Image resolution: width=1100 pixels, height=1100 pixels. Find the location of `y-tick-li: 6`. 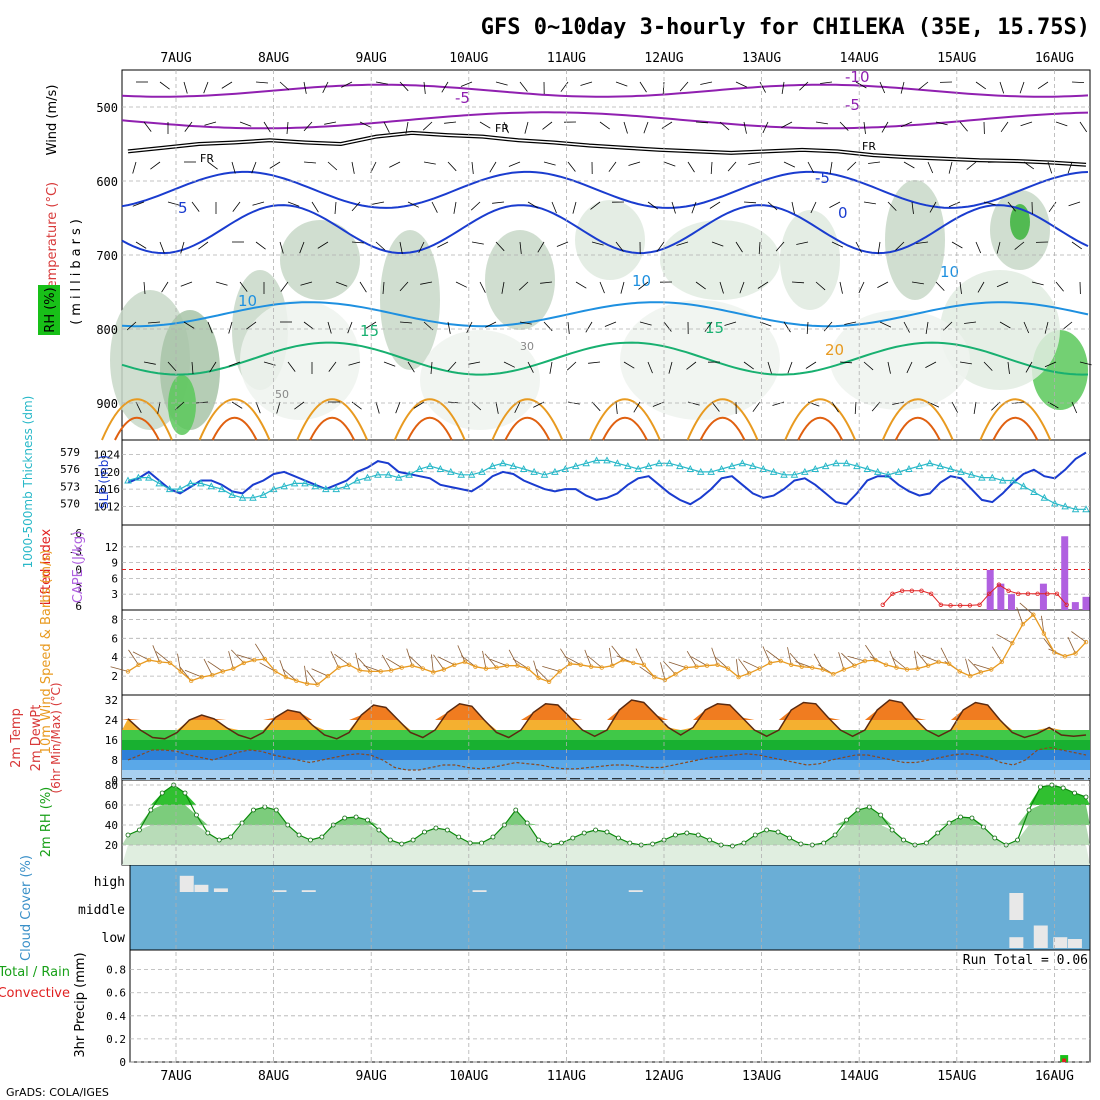

y-tick-li: 6 is located at coordinates (78, 606).